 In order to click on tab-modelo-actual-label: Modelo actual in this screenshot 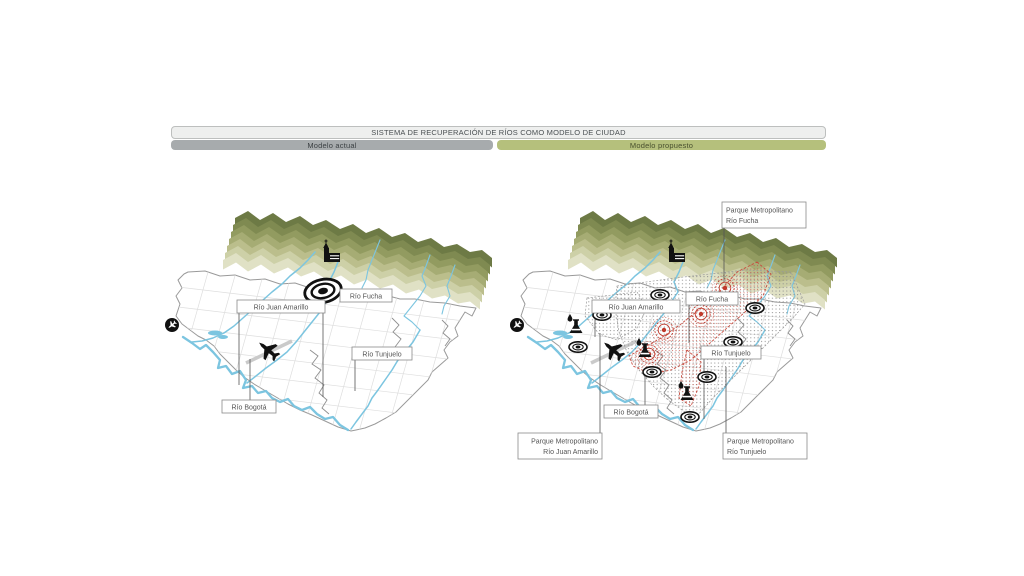, I will do `click(332, 145)`.